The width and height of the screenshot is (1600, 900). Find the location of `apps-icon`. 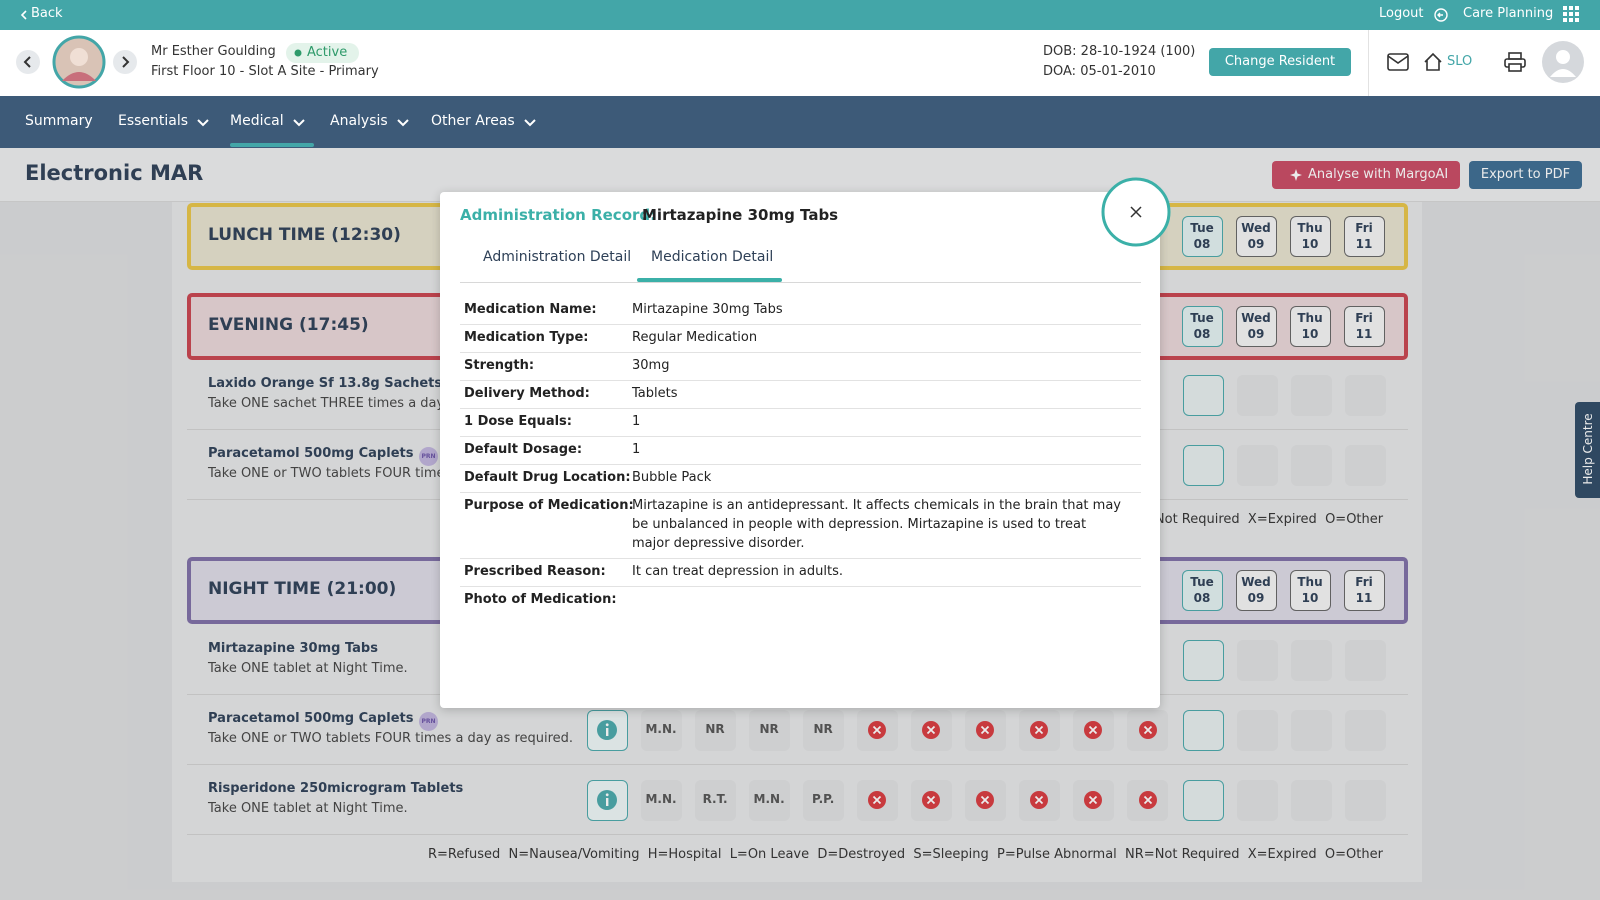

apps-icon is located at coordinates (1572, 15).